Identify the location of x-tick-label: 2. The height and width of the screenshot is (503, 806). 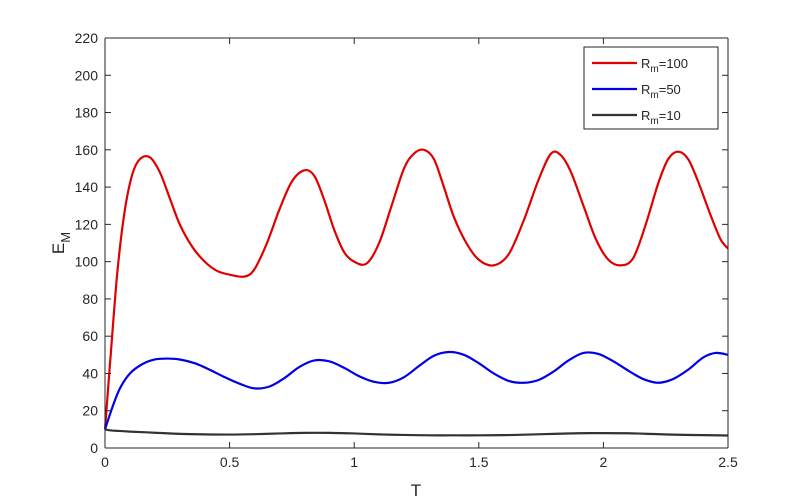
(604, 462).